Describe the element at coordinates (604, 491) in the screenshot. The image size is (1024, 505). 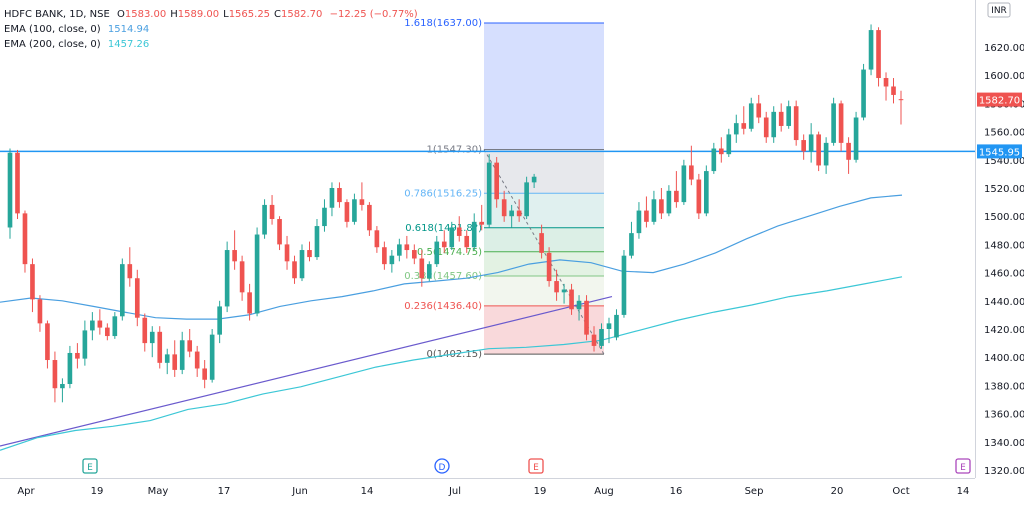
I see `x-tick-label: Aug` at that location.